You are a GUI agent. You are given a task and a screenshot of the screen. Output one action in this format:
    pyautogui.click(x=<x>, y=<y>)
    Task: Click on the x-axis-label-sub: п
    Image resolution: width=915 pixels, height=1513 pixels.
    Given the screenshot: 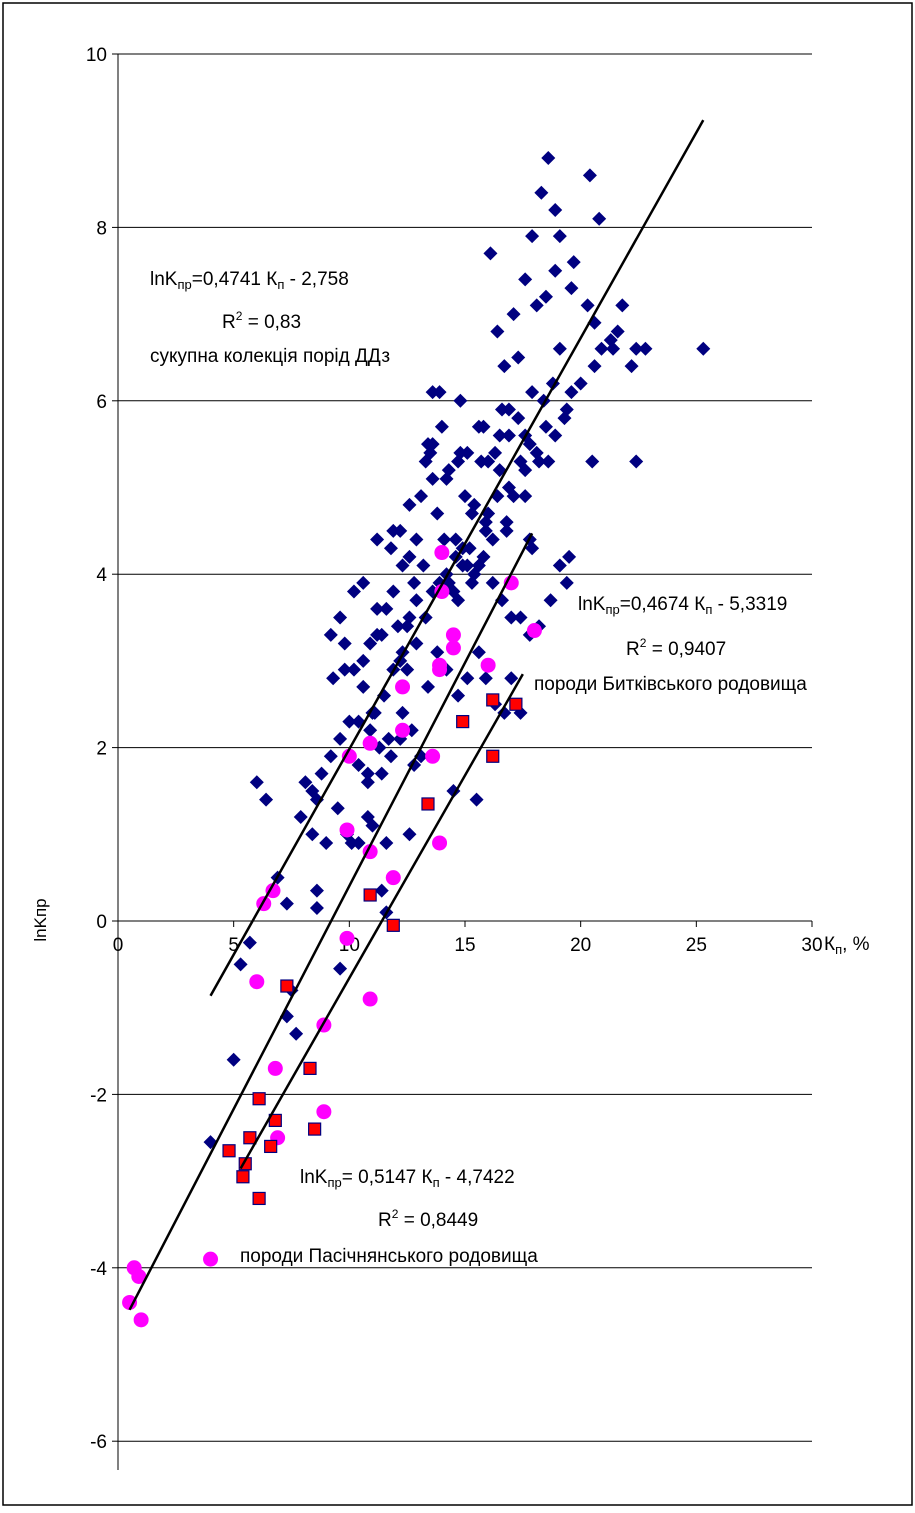 What is the action you would take?
    pyautogui.click(x=838, y=949)
    